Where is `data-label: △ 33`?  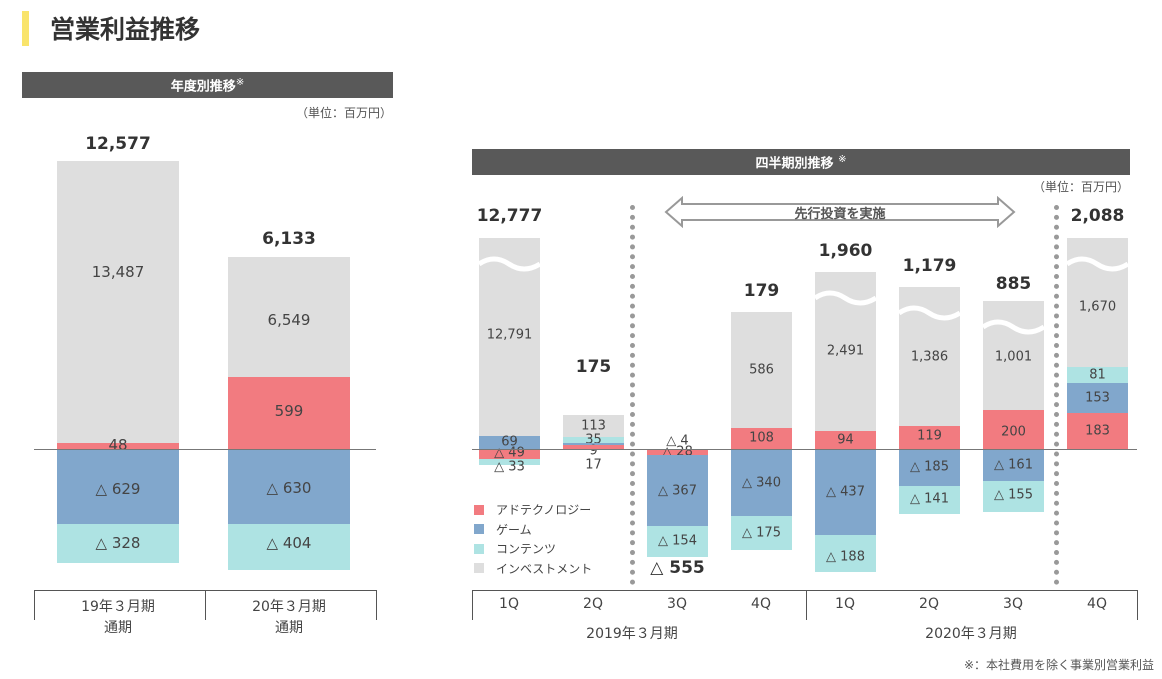
data-label: △ 33 is located at coordinates (509, 467).